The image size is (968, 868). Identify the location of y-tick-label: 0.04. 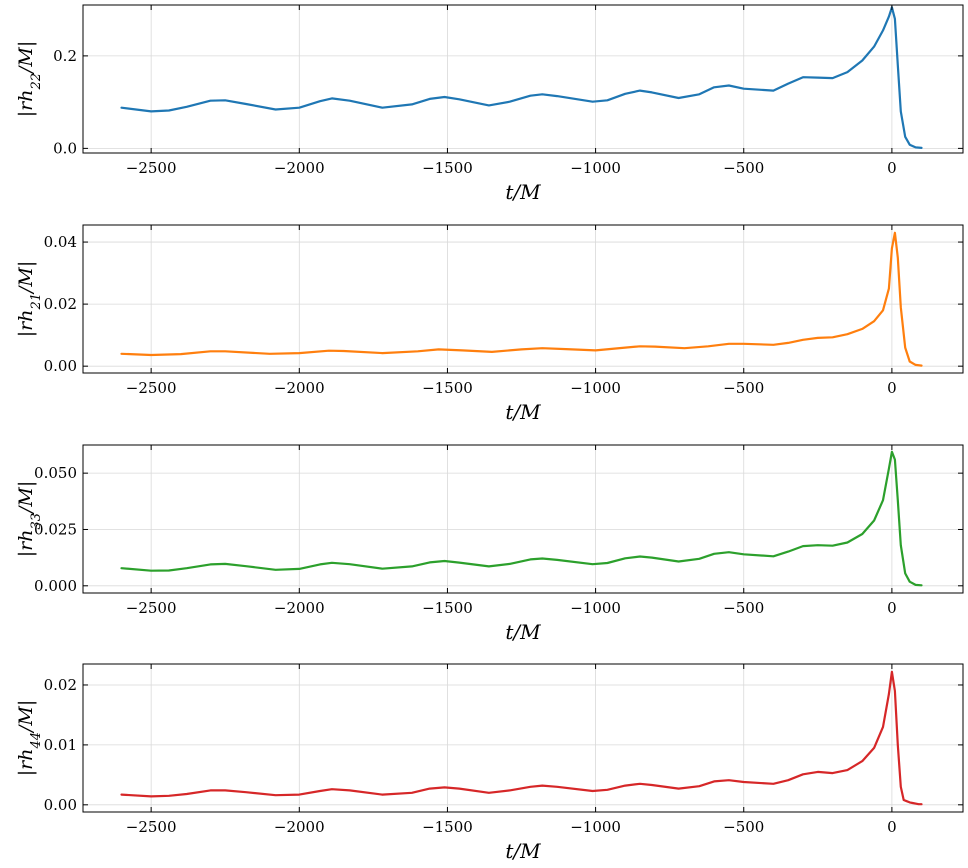
(60, 242).